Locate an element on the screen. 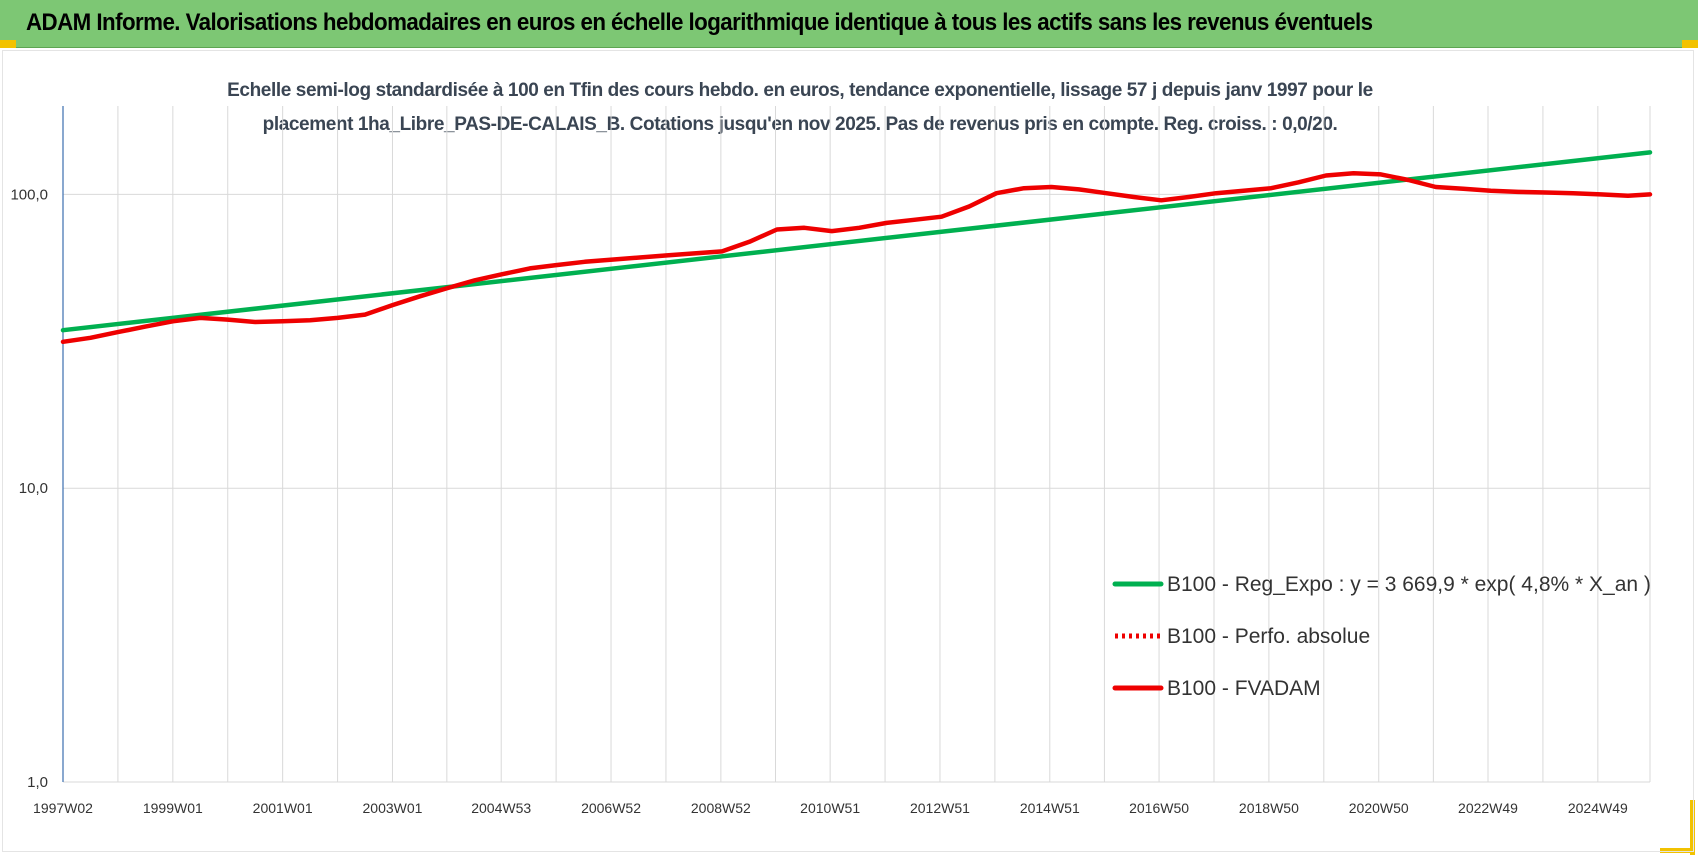  corner-marker-bottom-right-horizontal is located at coordinates (1677, 850).